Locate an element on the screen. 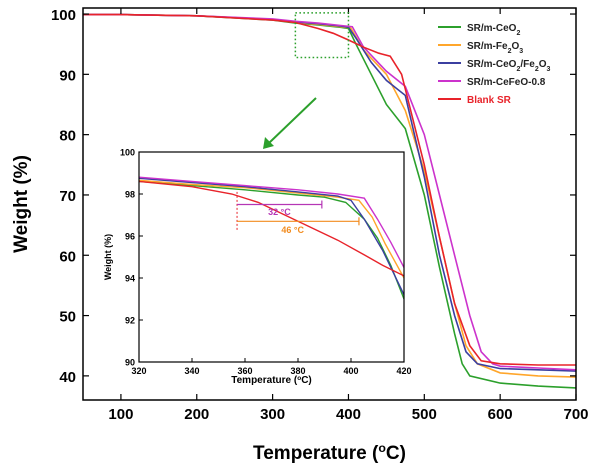  y-tick-label: 70 is located at coordinates (67, 196).